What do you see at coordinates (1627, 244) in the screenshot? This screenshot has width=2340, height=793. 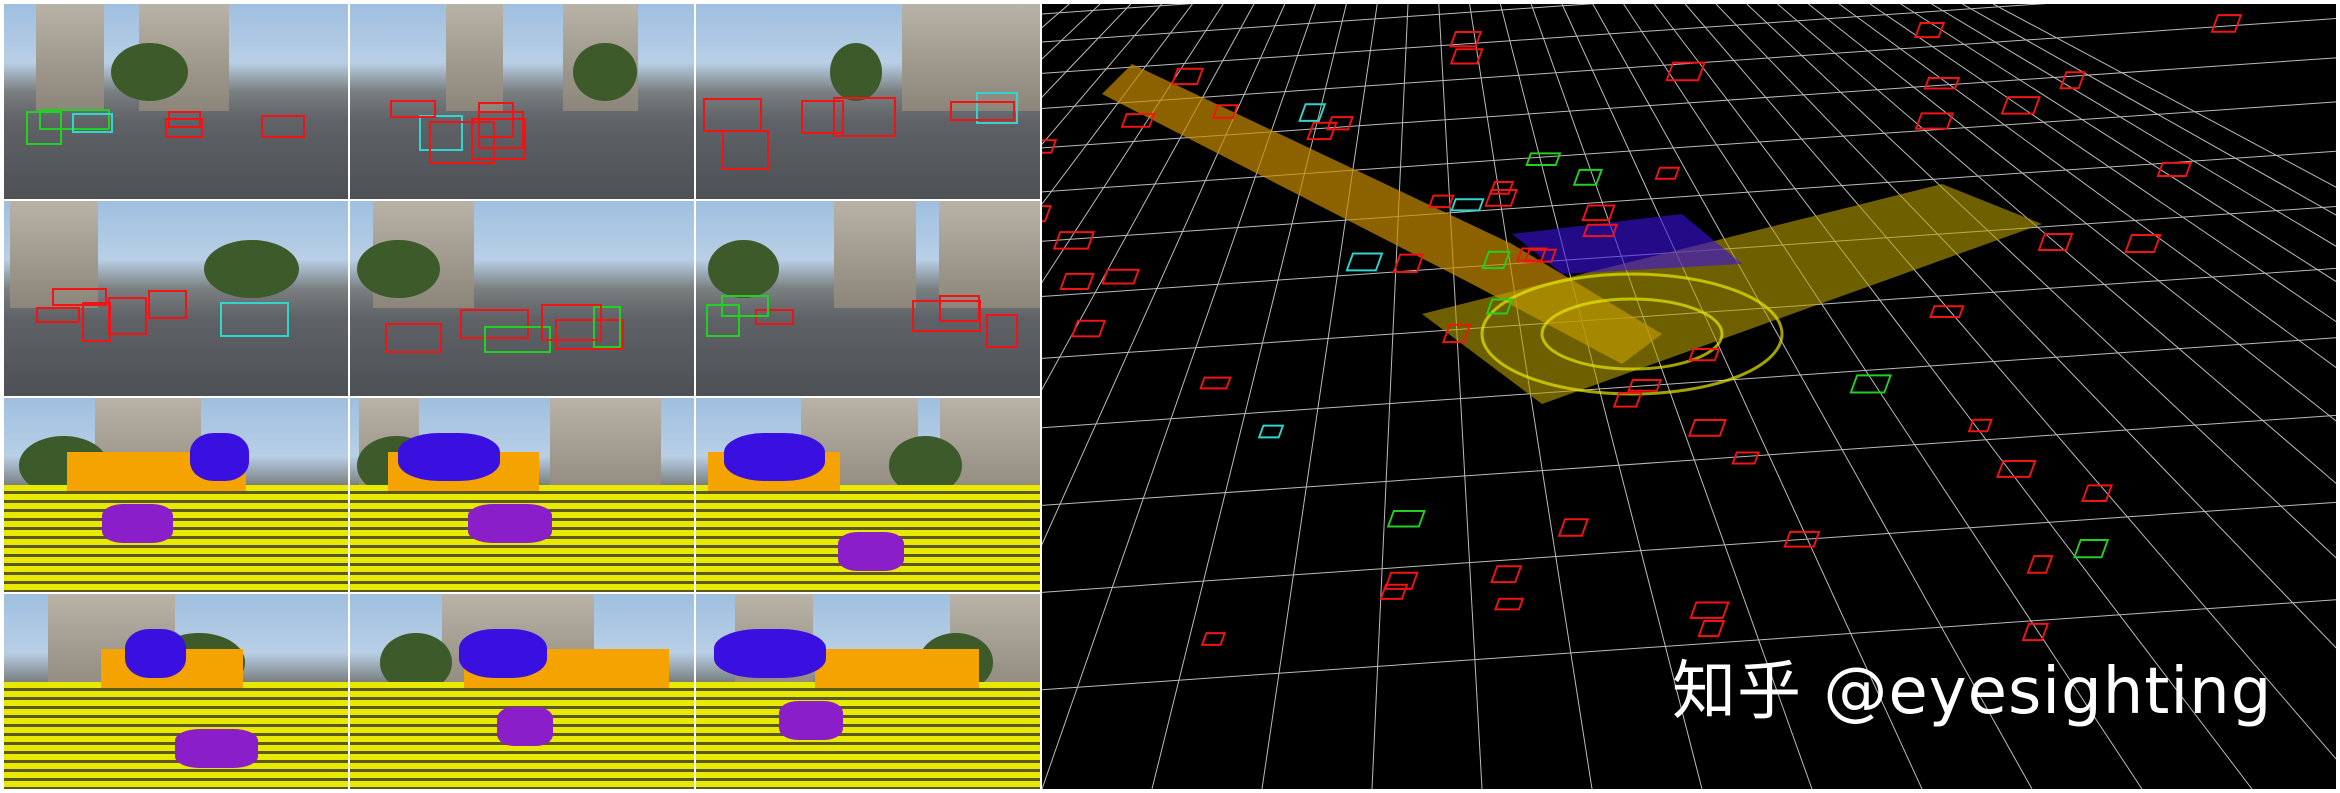 I see `point-cloud-vegetation` at bounding box center [1627, 244].